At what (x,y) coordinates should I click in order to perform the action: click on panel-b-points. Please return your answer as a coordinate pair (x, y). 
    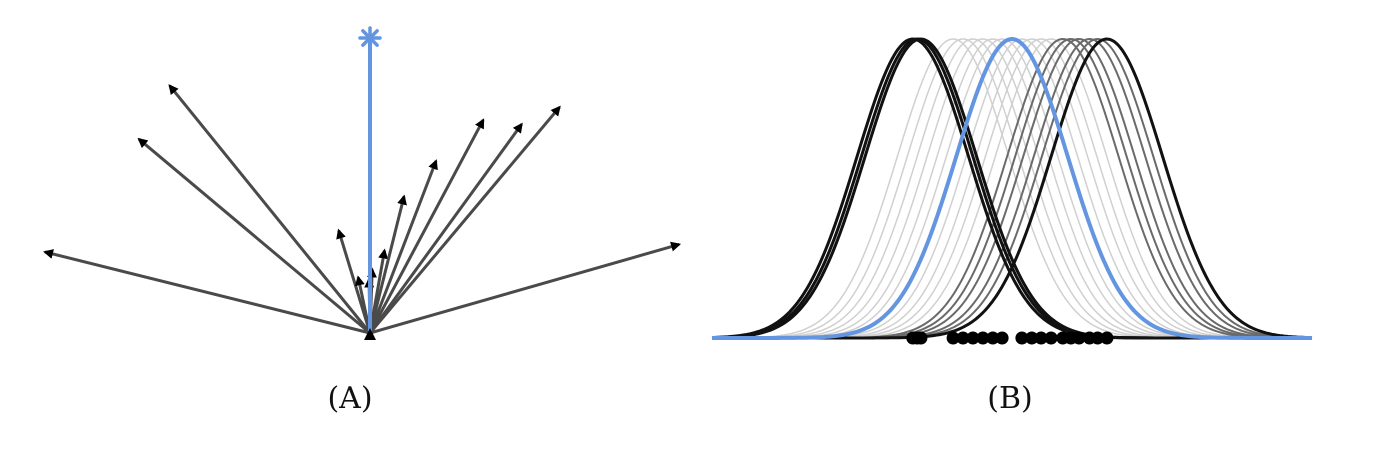
    Looking at the image, I should click on (1010, 338).